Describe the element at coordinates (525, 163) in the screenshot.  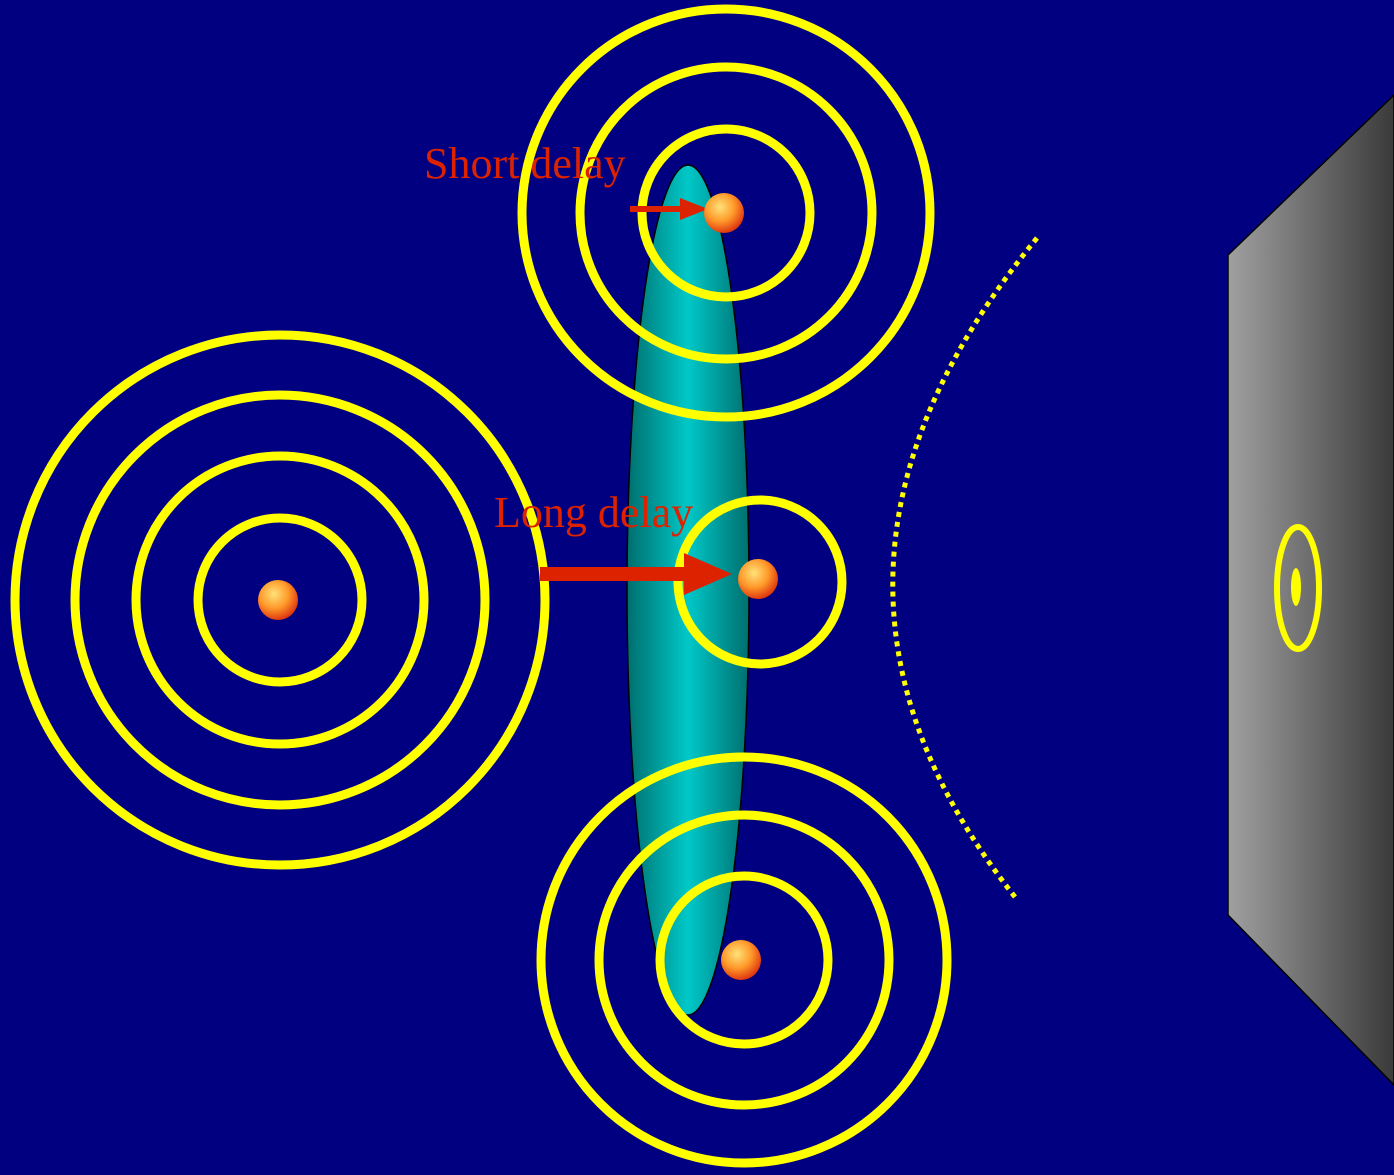
I see `short-delay-label: Short delay` at that location.